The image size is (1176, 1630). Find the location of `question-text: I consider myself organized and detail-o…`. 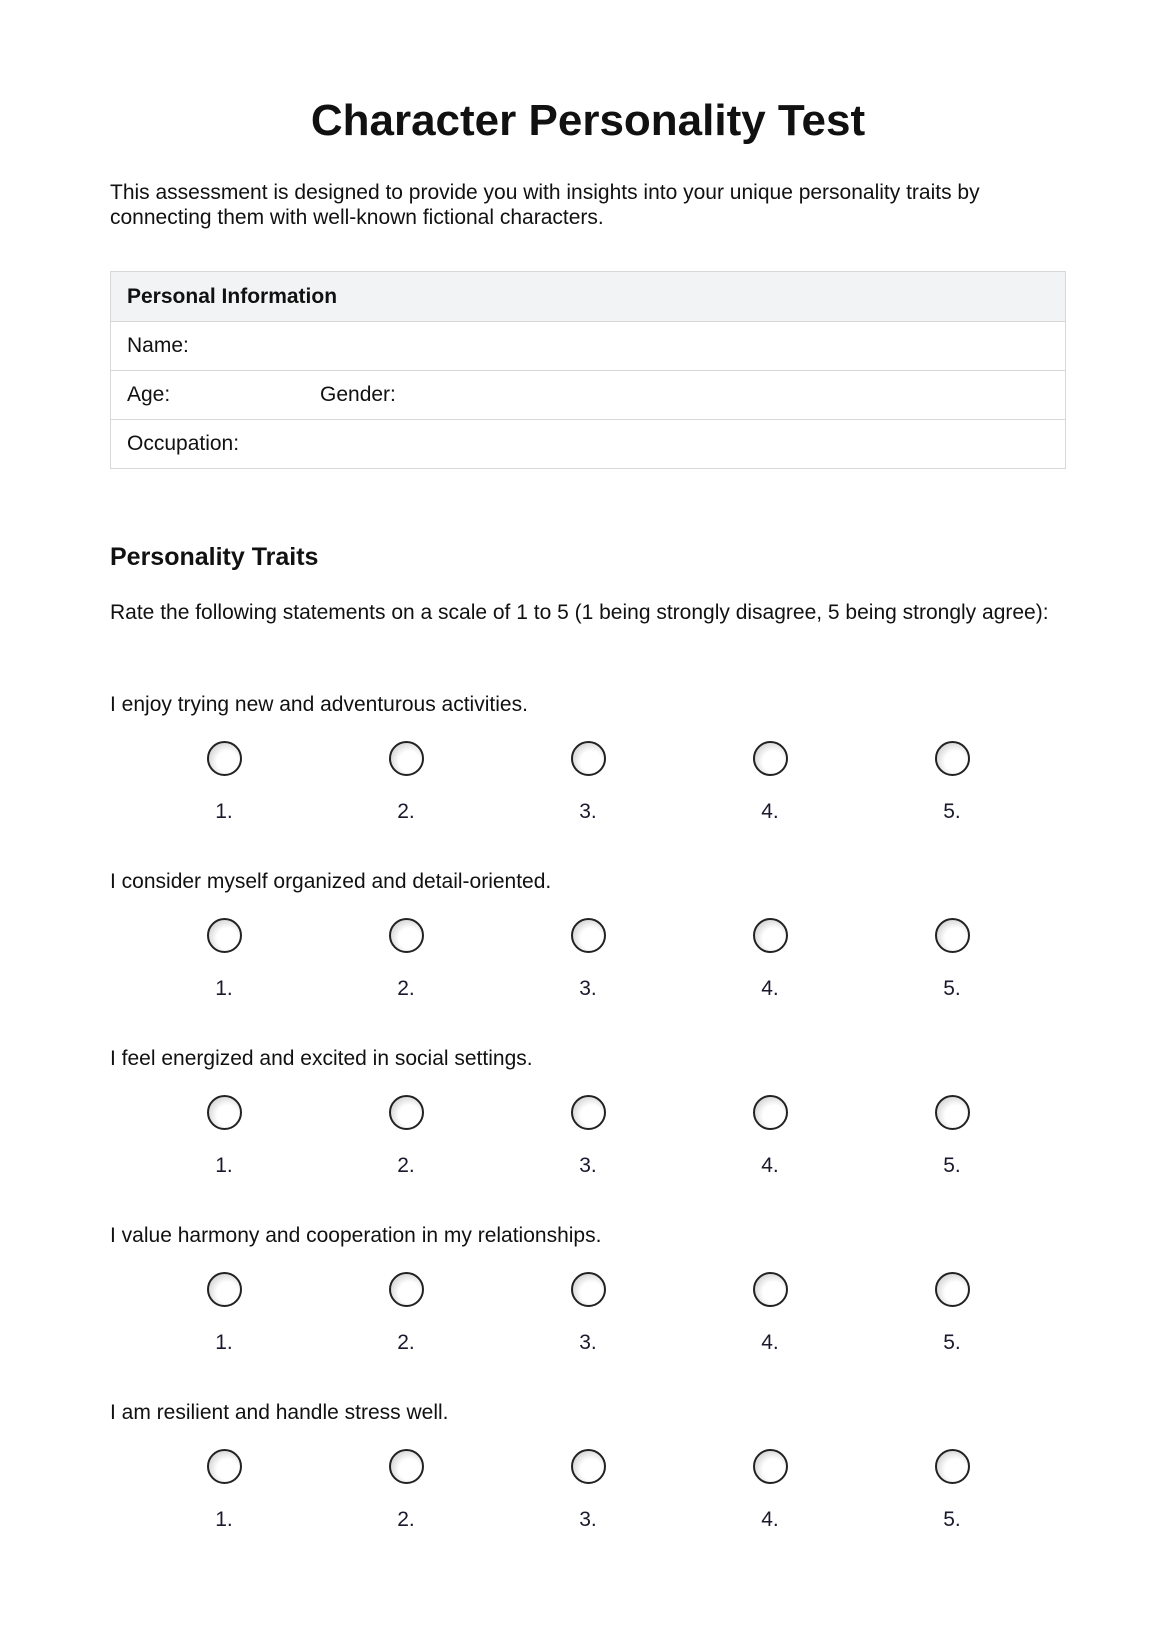

question-text: I consider myself organized and detail-o… is located at coordinates (331, 881).